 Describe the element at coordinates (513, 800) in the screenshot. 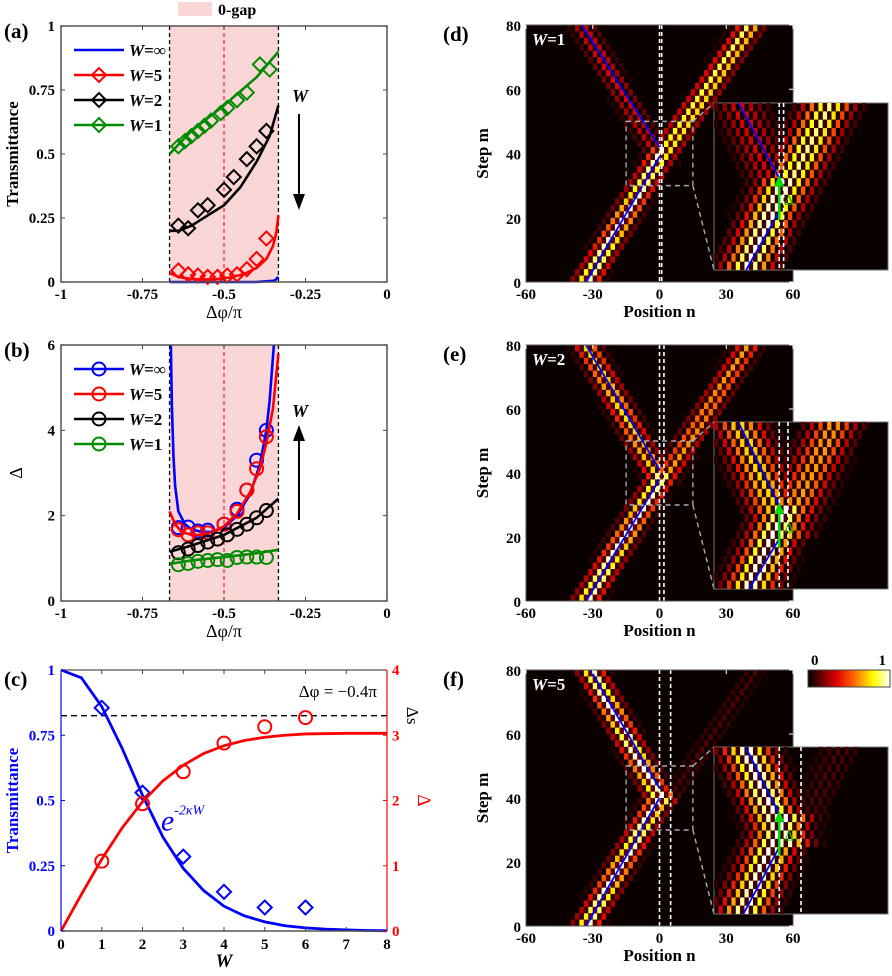

I see `y-tick-label: 40` at that location.